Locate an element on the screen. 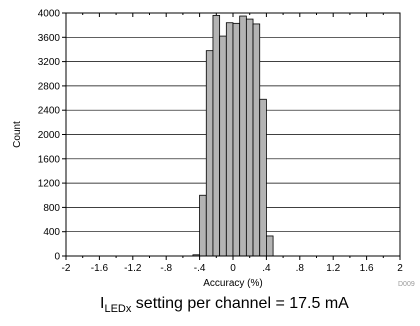  x-tick-labels: -2 -1.6 -1.2 -.8 -.4 0 .4 .8 1.2 1.6 2 is located at coordinates (233, 268).